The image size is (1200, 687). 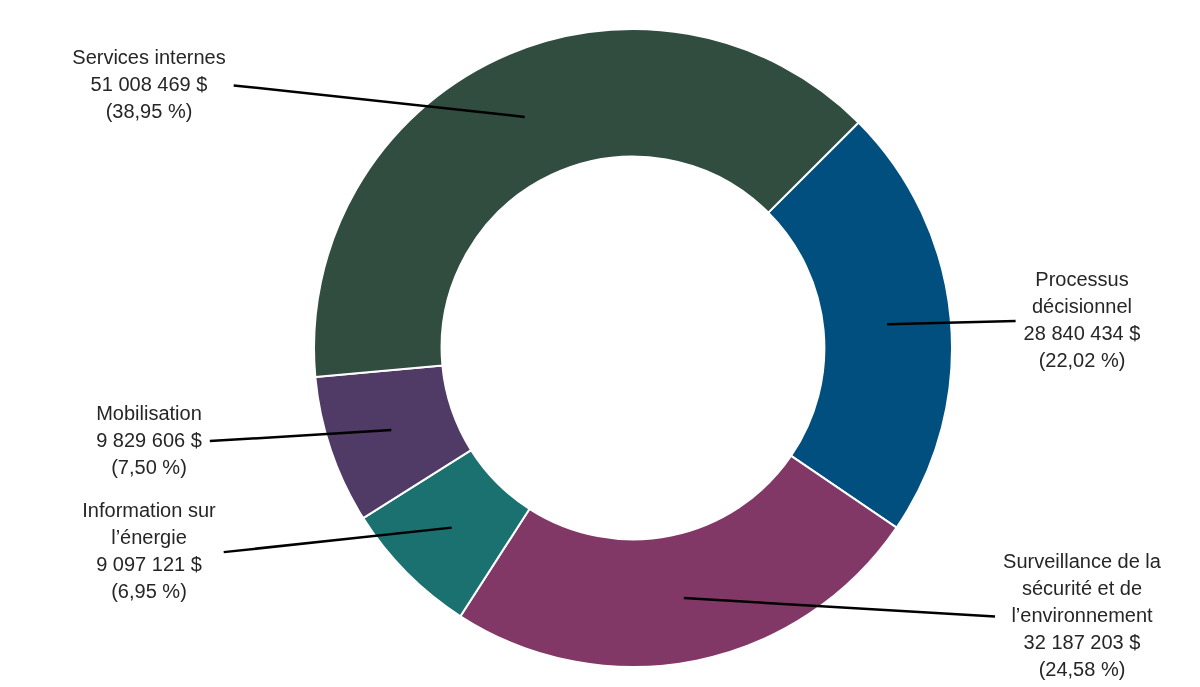 I want to click on data-label: 28 840 434 $ (22,02 %), so click(x=1082, y=346).